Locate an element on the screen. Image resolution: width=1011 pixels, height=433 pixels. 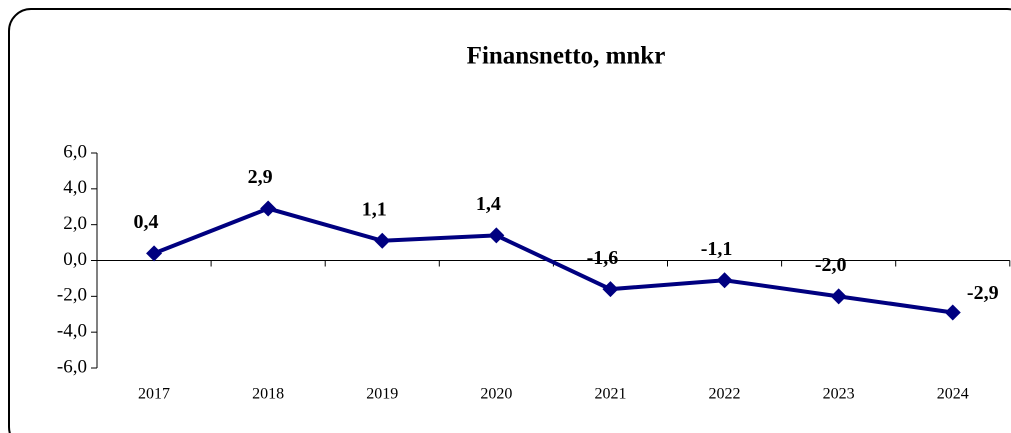
x-tick-label: 2019 is located at coordinates (382, 394).